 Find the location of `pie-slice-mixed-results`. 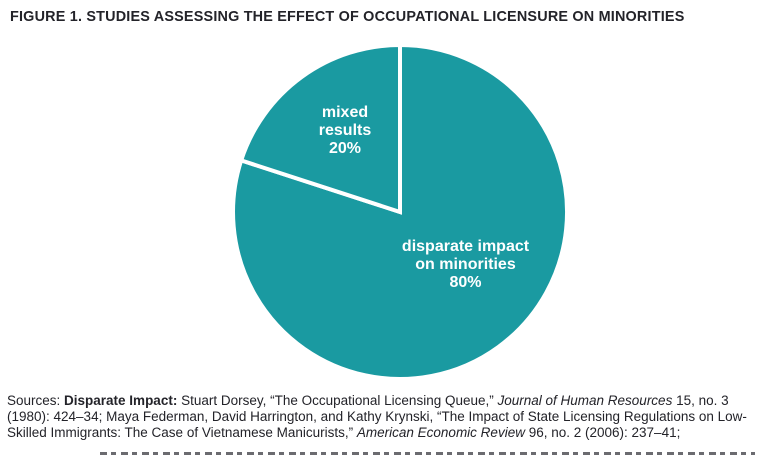

pie-slice-mixed-results is located at coordinates (320, 128).